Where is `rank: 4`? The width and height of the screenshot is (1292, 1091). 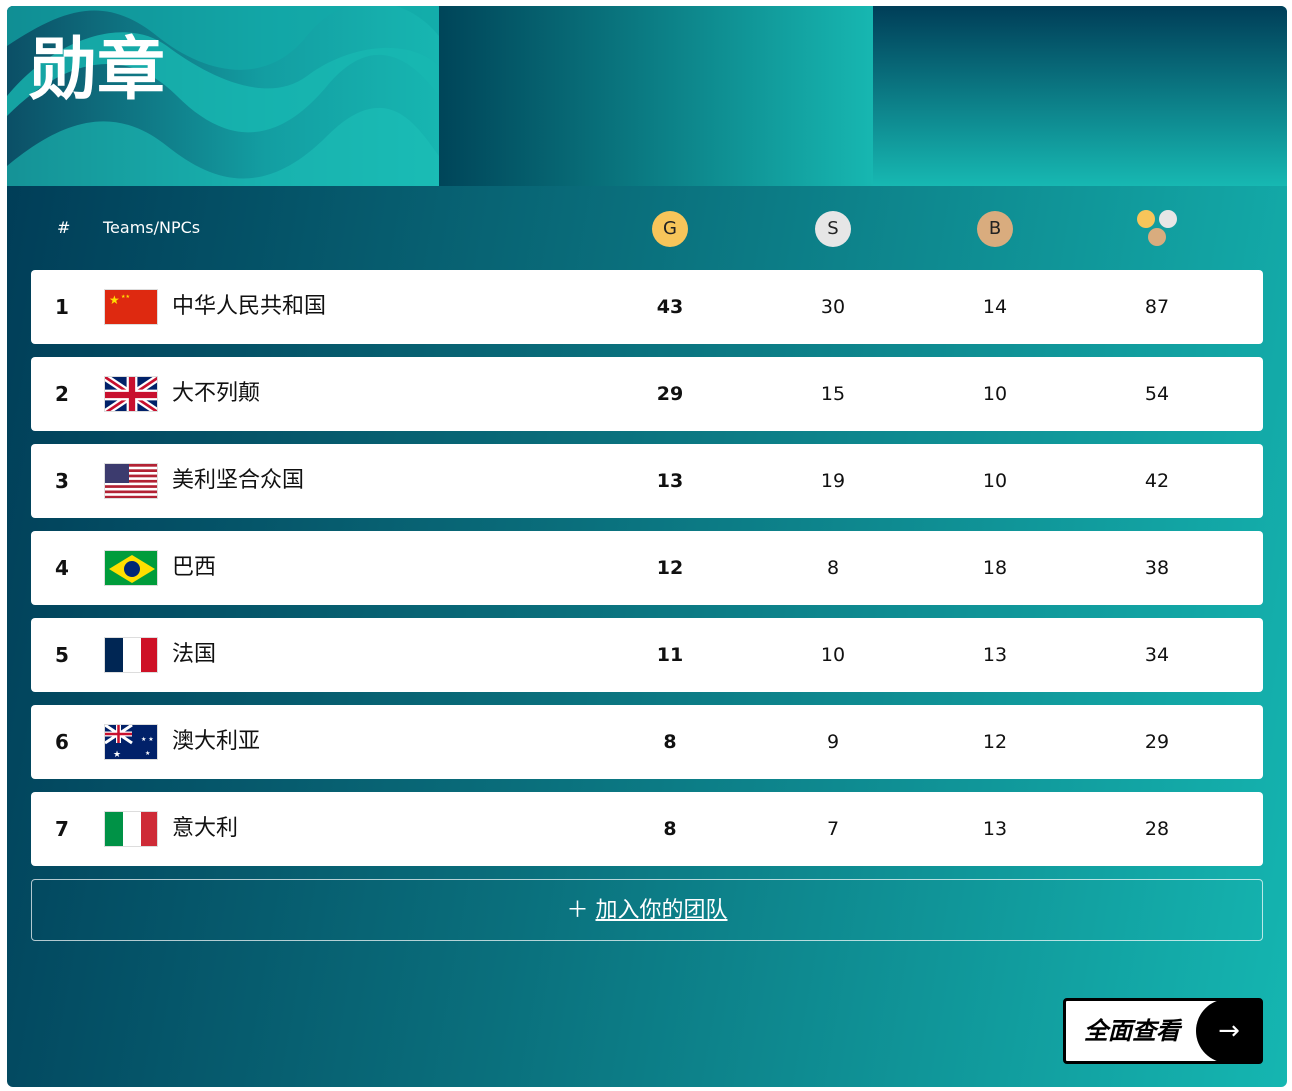
rank: 4 is located at coordinates (62, 568).